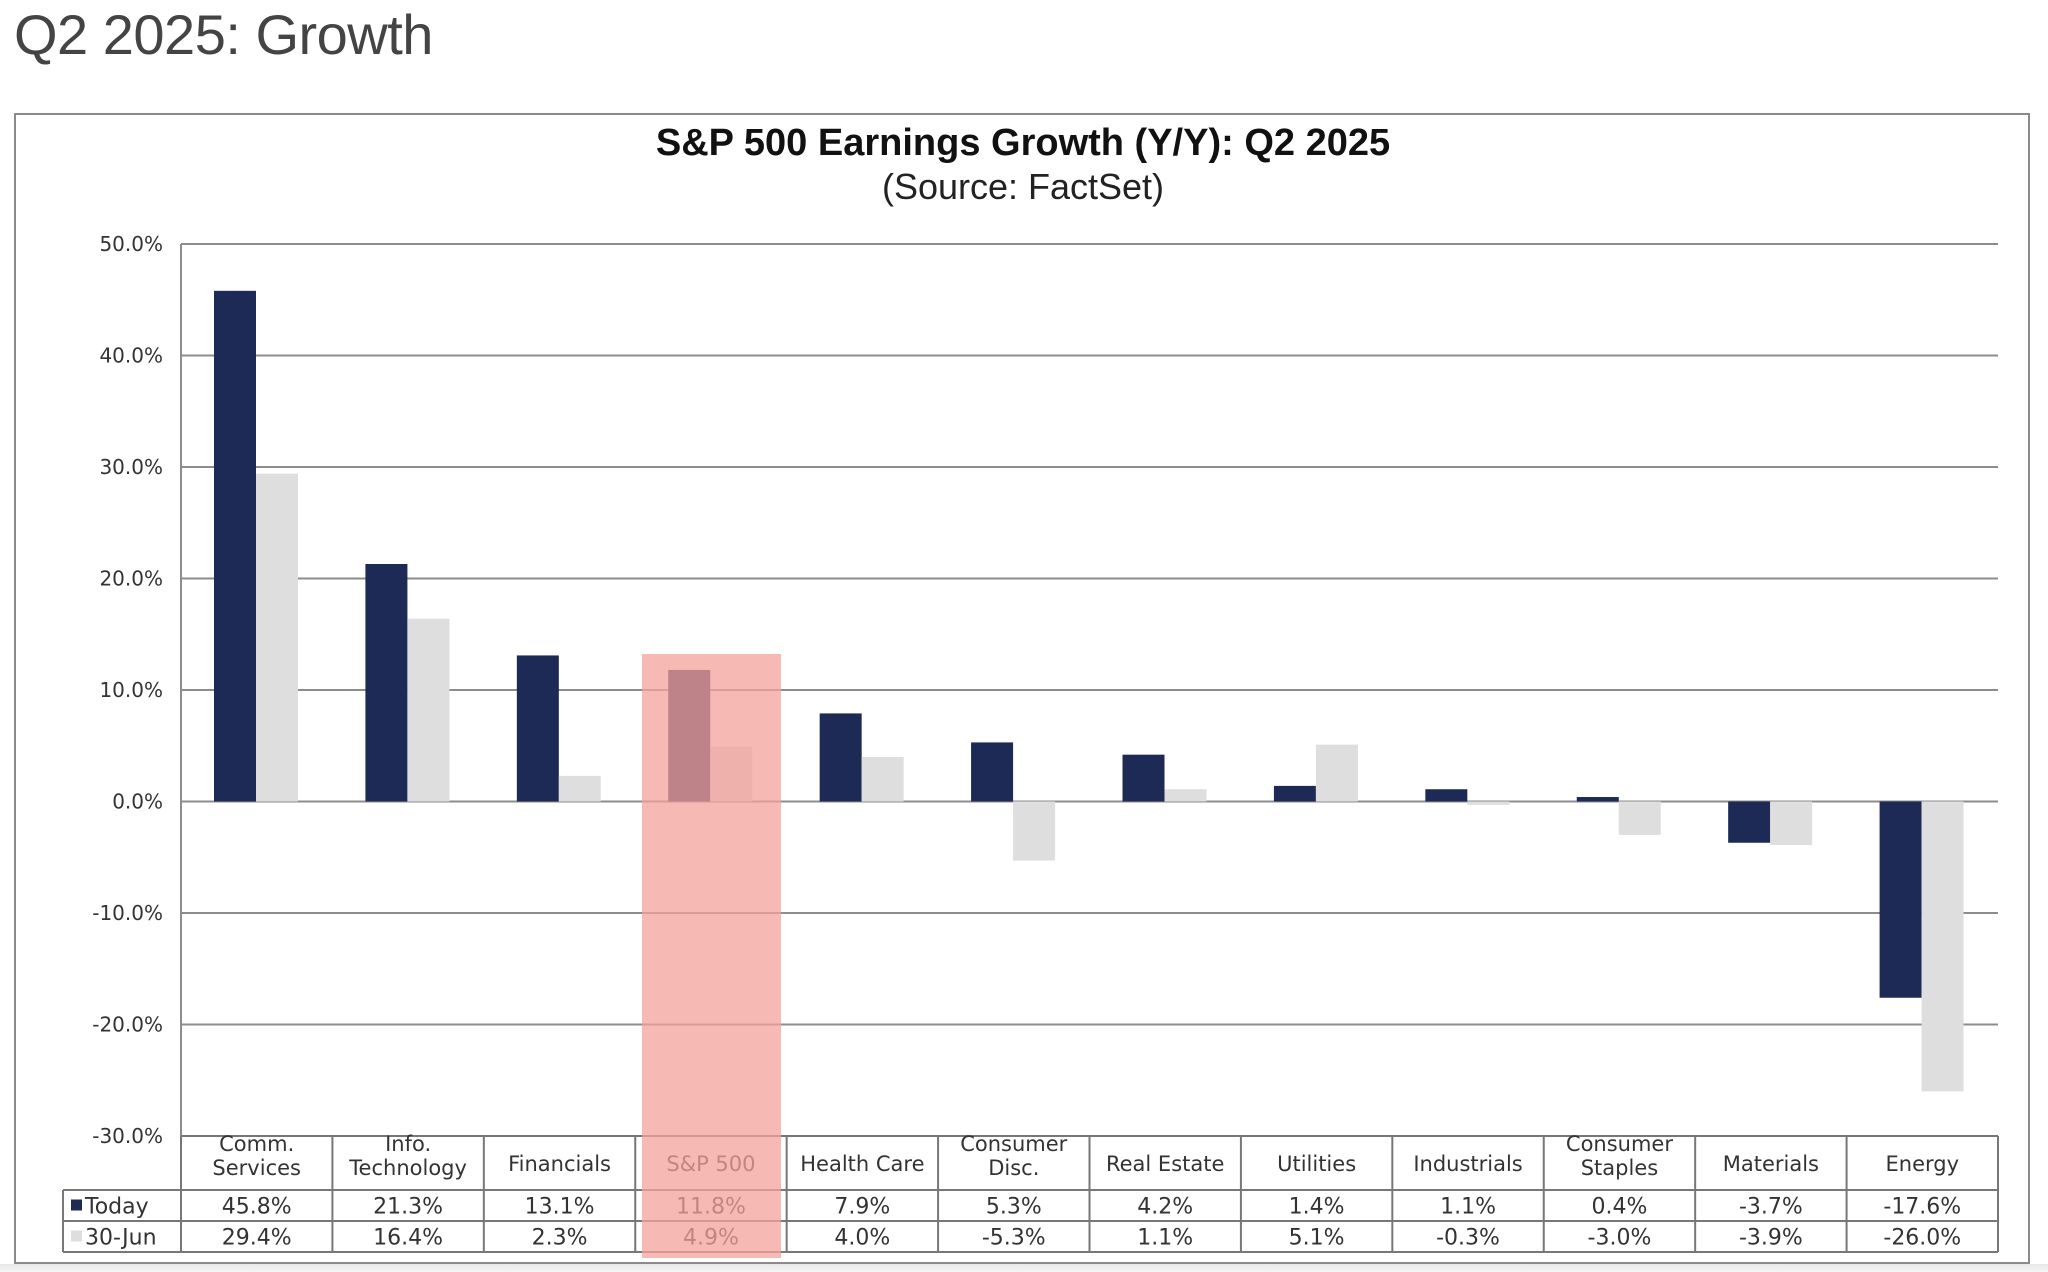  I want to click on chart-title: S&P 500 Earnings Growth (Y/Y): Q2 2025, so click(1023, 143).